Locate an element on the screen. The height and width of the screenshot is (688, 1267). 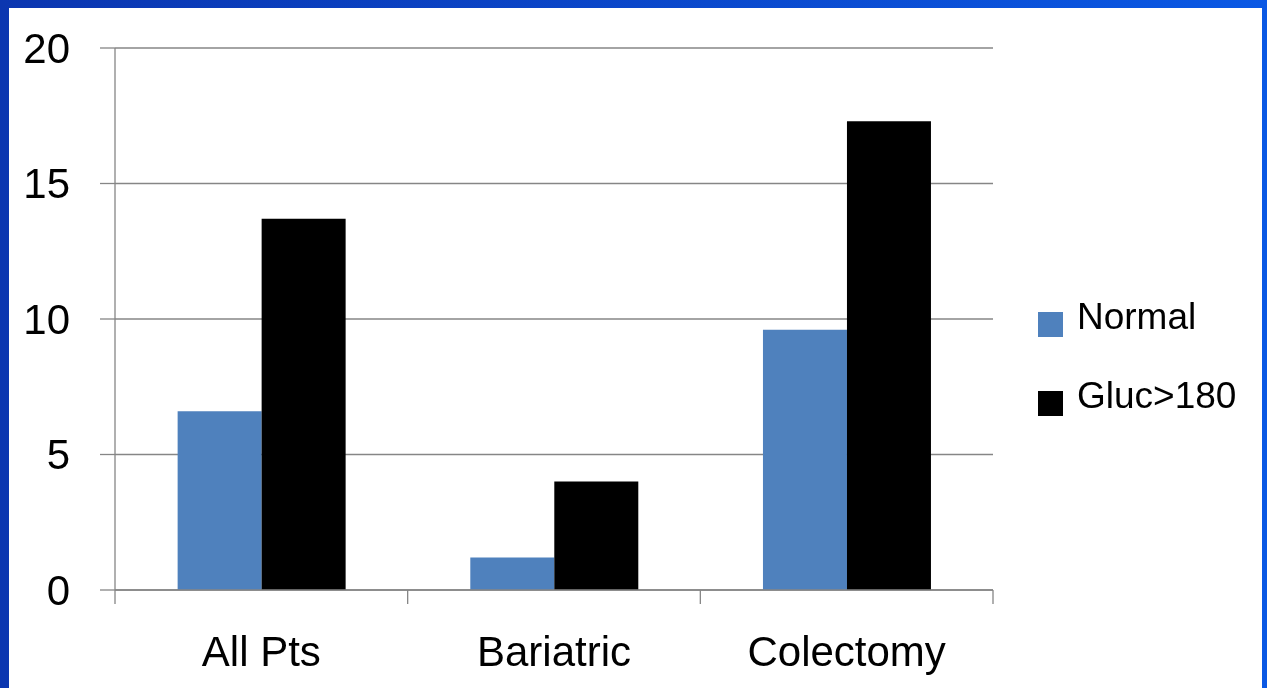
legend-label: Normal is located at coordinates (1136, 316).